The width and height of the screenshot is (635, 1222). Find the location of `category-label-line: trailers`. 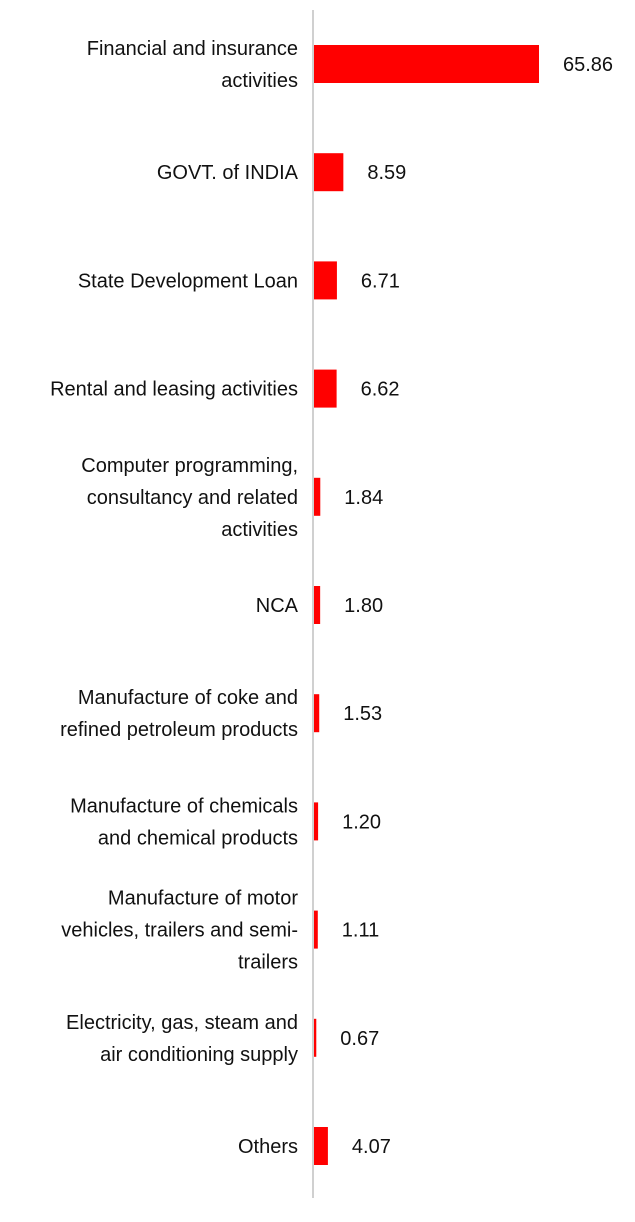

category-label-line: trailers is located at coordinates (268, 963).